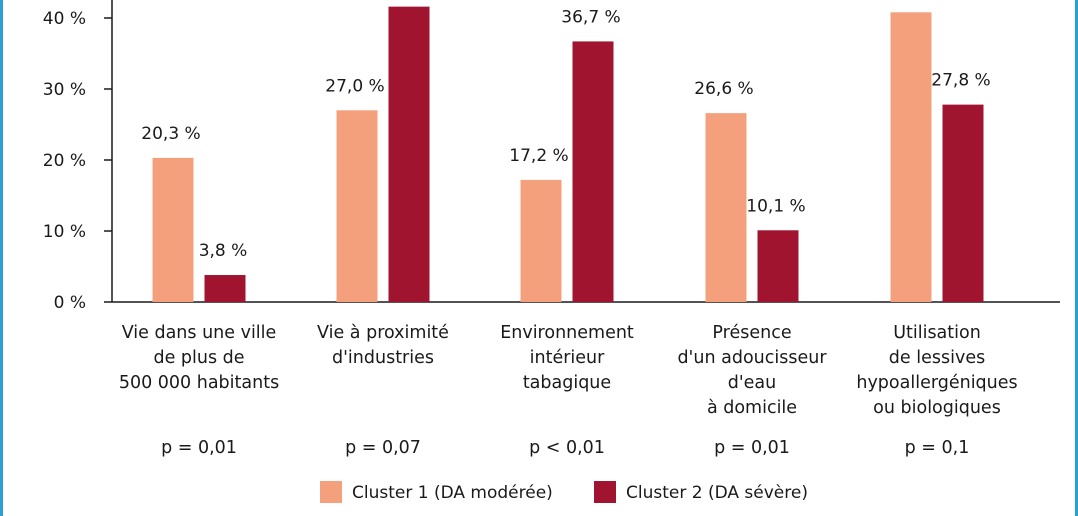 This screenshot has height=516, width=1078. What do you see at coordinates (199, 333) in the screenshot?
I see `category-label-line: Vie dans une ville` at bounding box center [199, 333].